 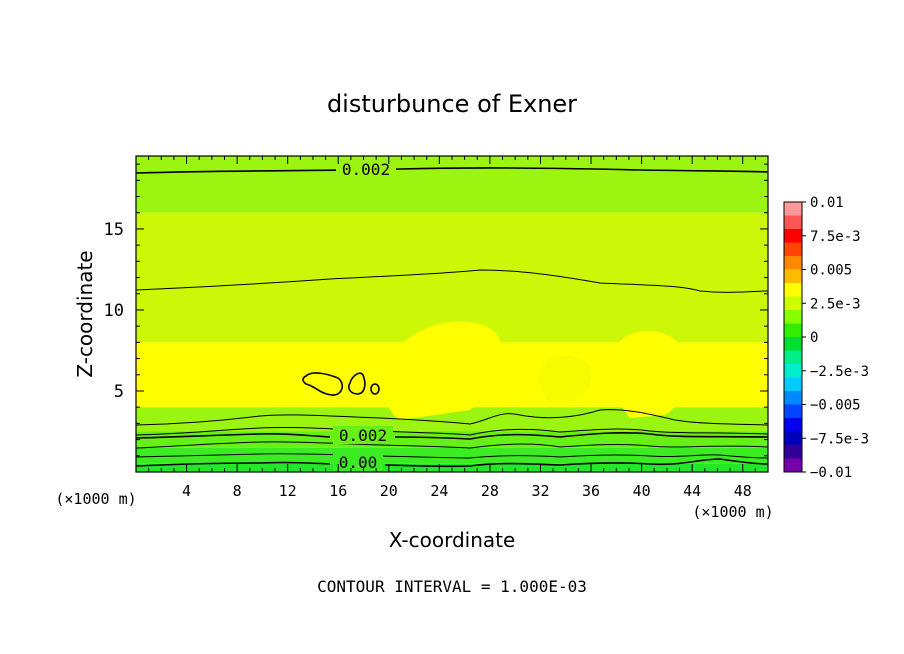 I want to click on yellow-blob-right, so click(x=648, y=374).